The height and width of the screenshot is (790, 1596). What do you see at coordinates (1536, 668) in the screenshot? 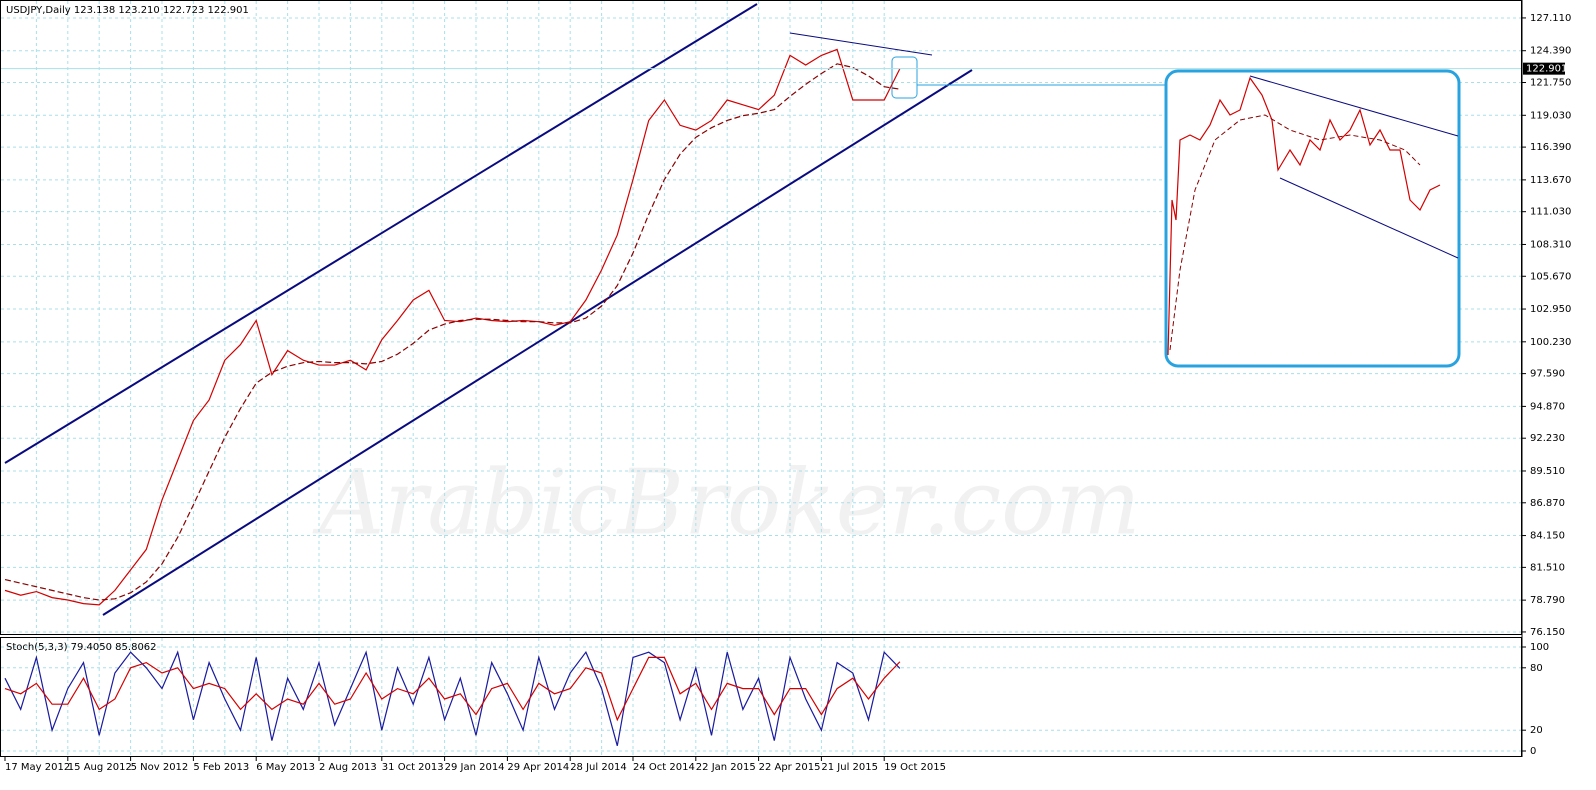
I see `y-tick-label: 80` at bounding box center [1536, 668].